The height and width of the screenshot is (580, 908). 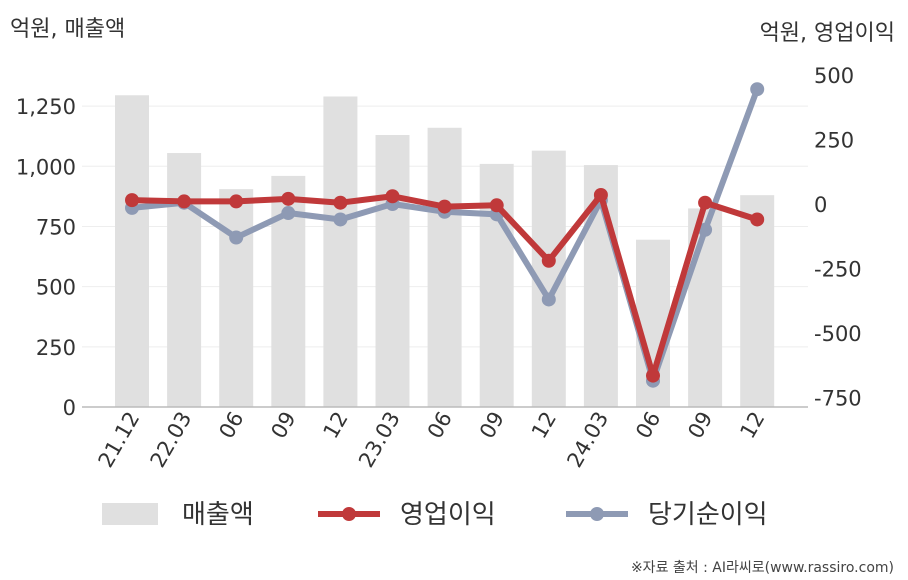 What do you see at coordinates (379, 440) in the screenshot?
I see `x-tick-label: 23.03` at bounding box center [379, 440].